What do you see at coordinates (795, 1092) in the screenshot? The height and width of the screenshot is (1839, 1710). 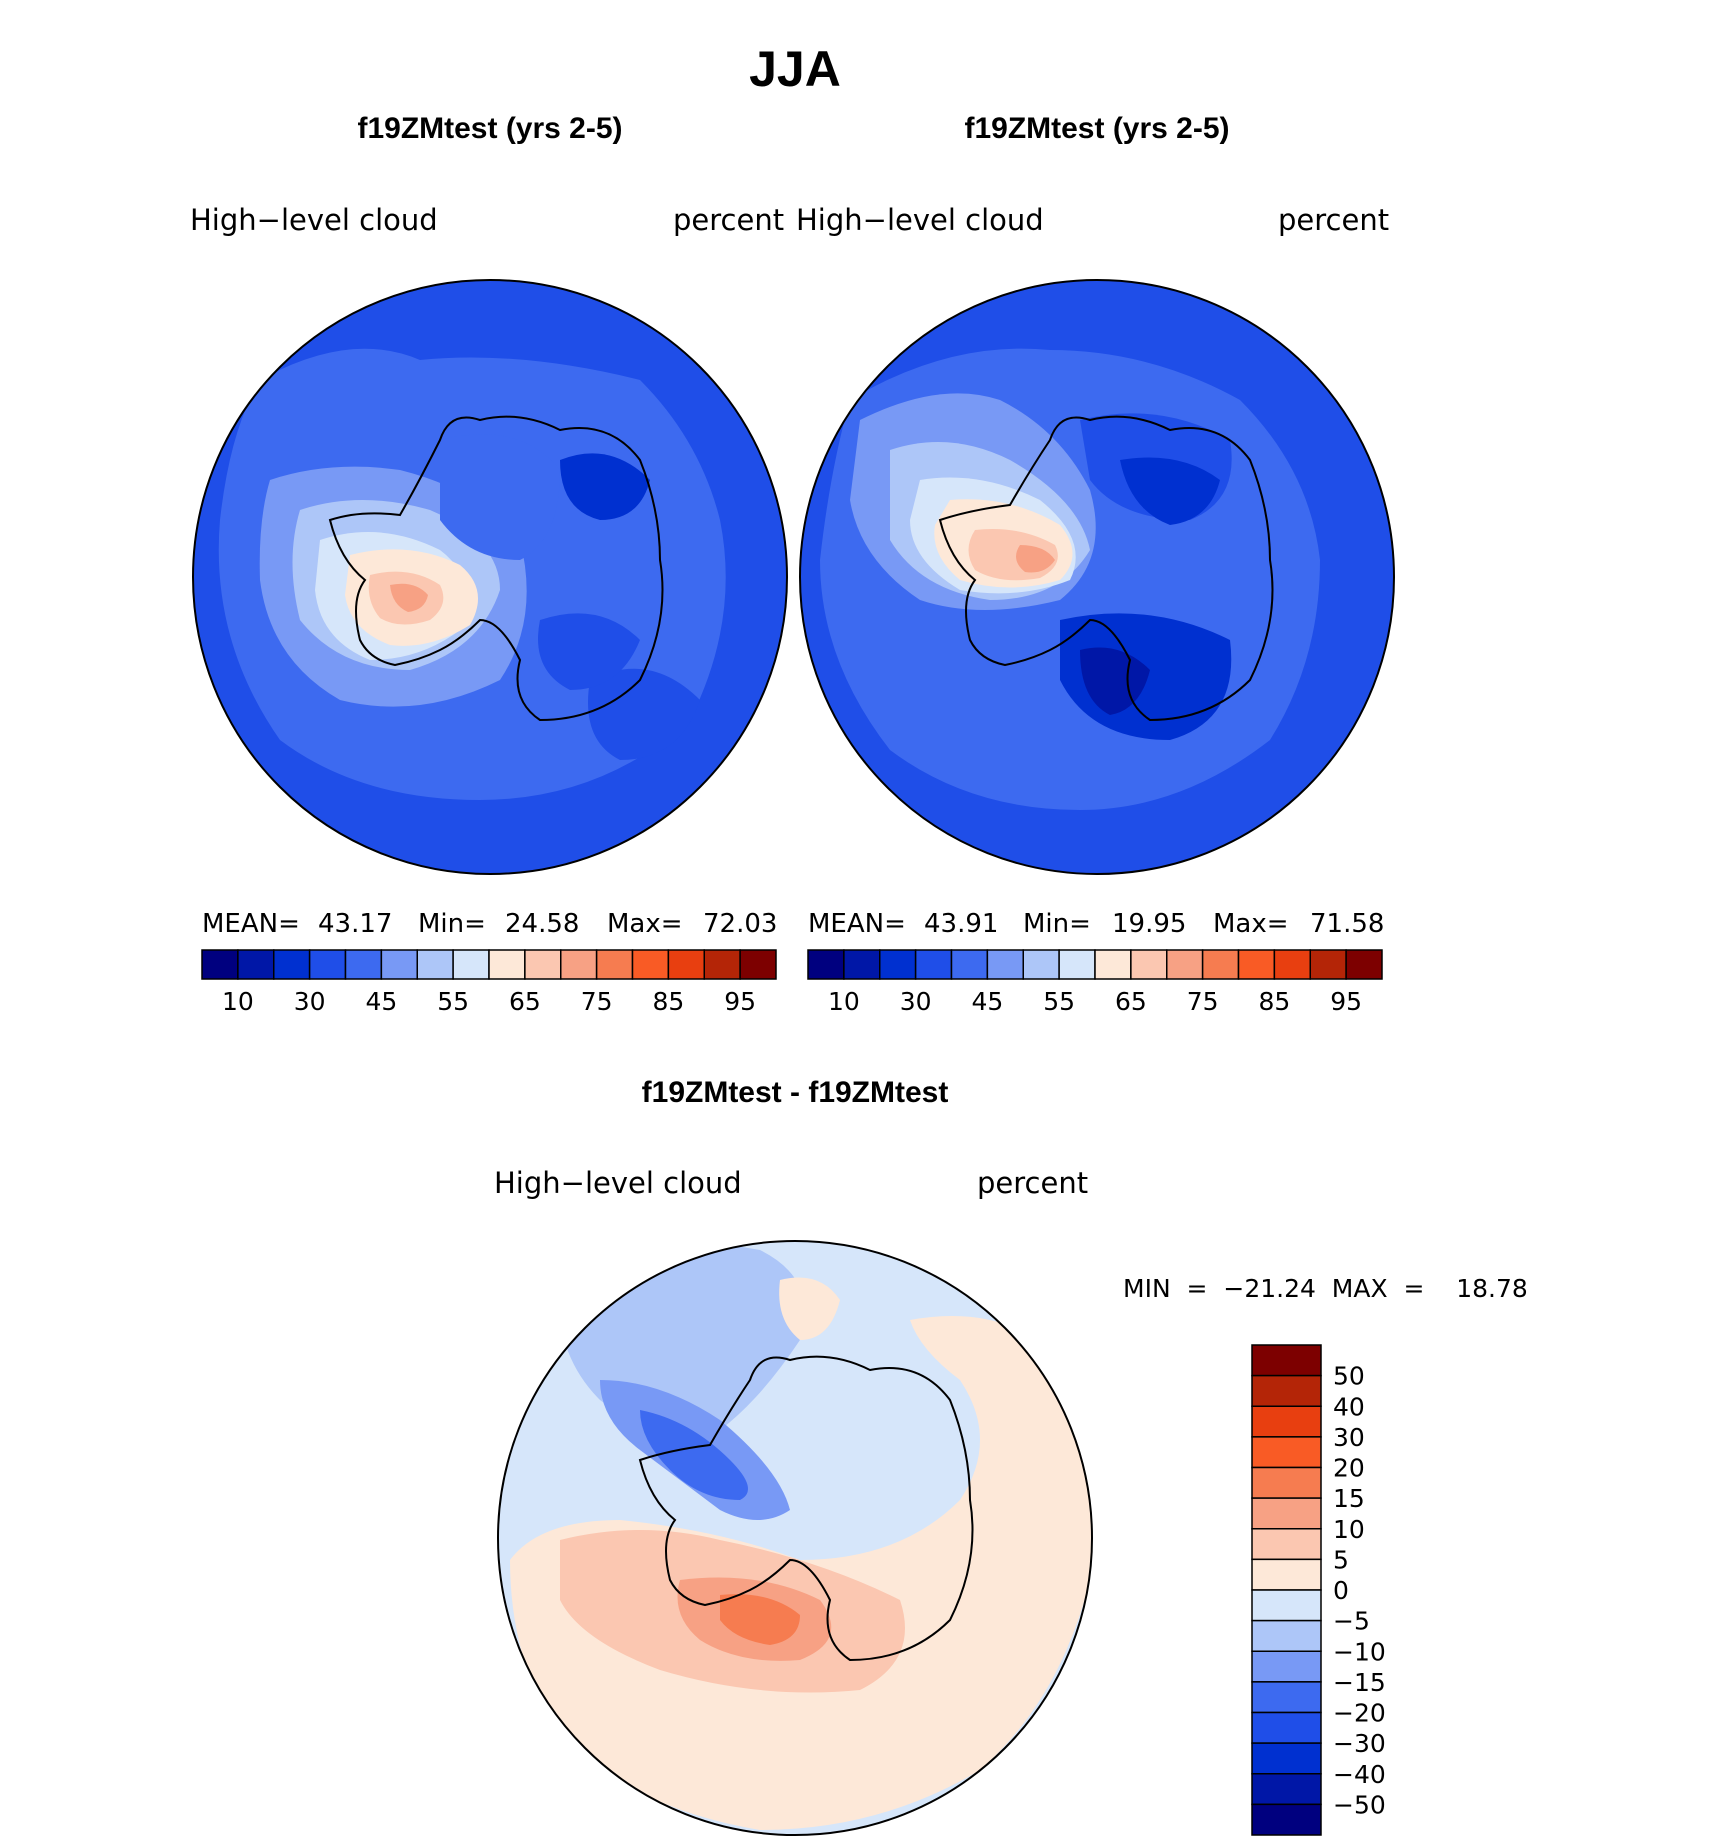 I see `diff-subtitle: f19ZMtest - f19ZMtest` at bounding box center [795, 1092].